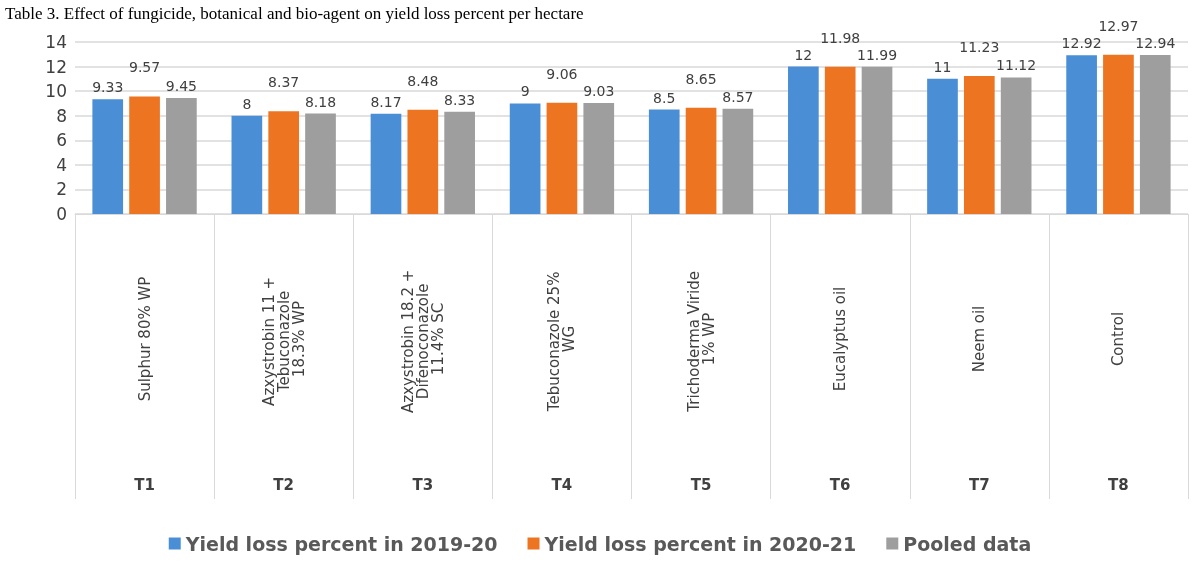 The image size is (1200, 568). I want to click on data-label: 8.17, so click(386, 101).